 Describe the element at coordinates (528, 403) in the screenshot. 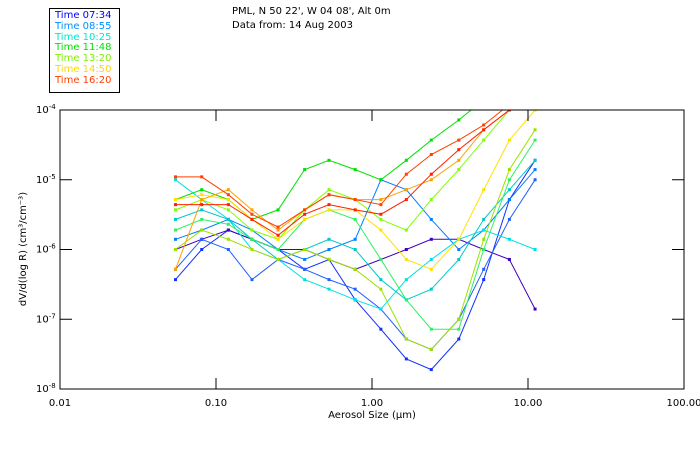

I see `x-tick-label: 10.00` at that location.